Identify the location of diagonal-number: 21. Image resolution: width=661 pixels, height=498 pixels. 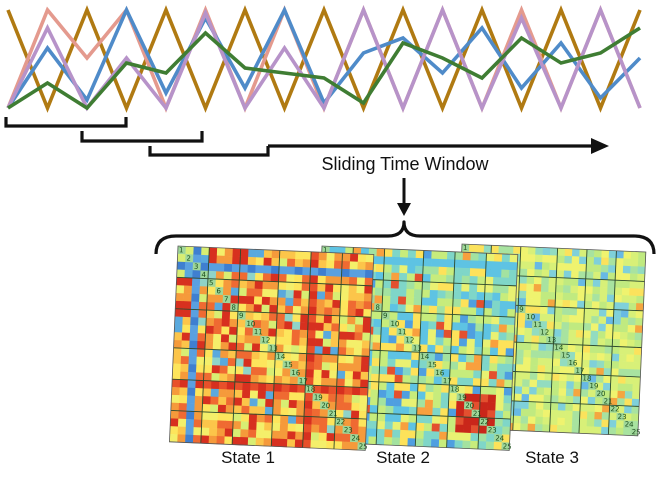
(607, 401).